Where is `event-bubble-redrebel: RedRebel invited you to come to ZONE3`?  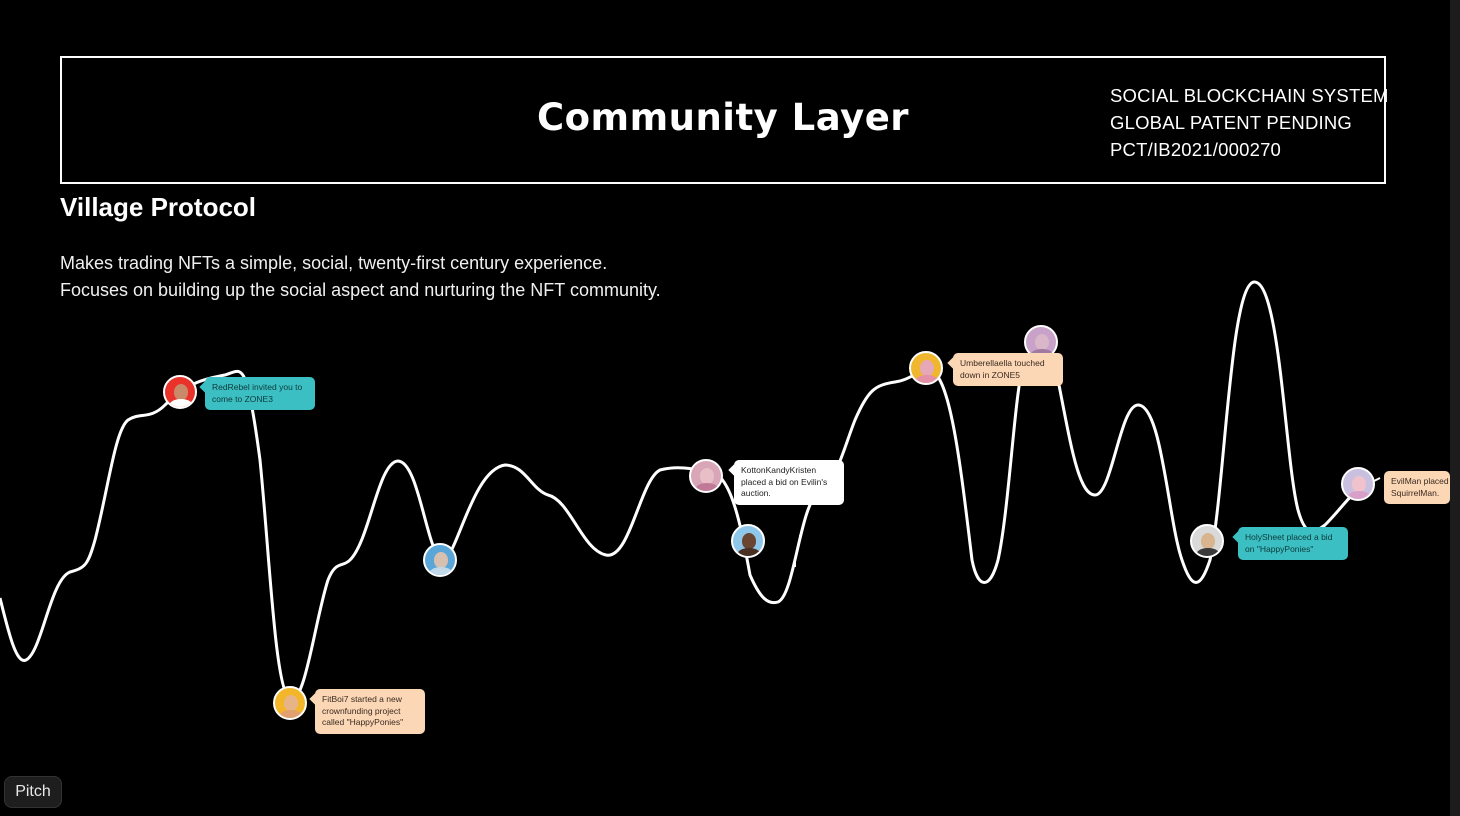 event-bubble-redrebel: RedRebel invited you to come to ZONE3 is located at coordinates (260, 393).